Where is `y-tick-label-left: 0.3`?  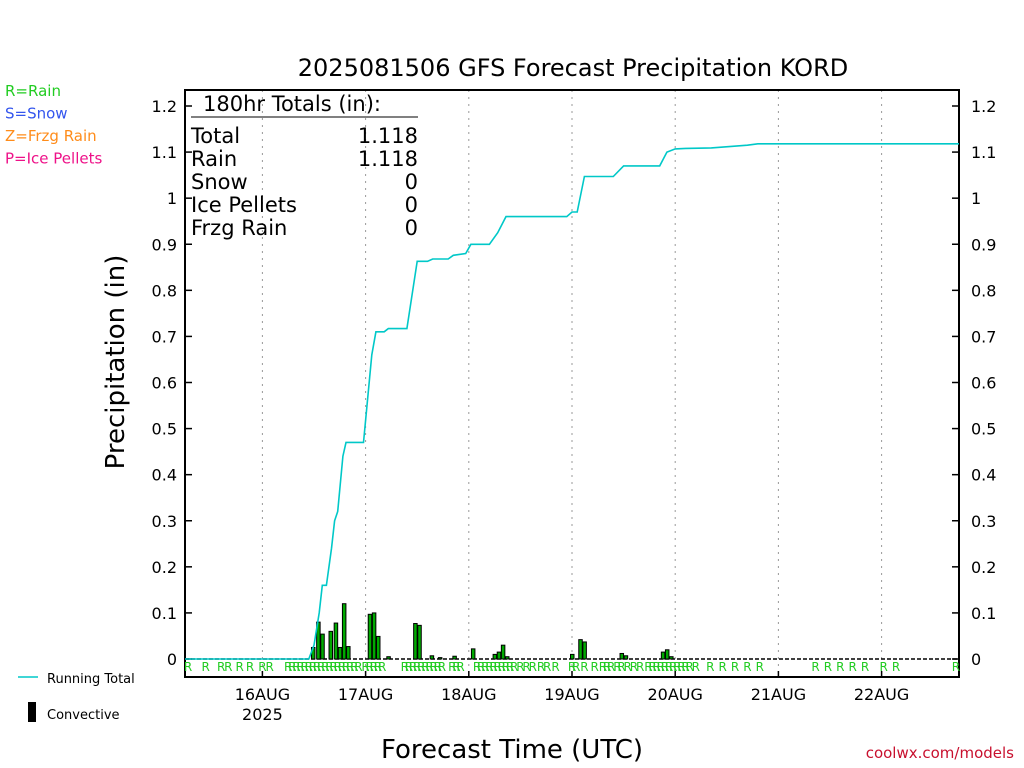
y-tick-label-left: 0.3 is located at coordinates (164, 521).